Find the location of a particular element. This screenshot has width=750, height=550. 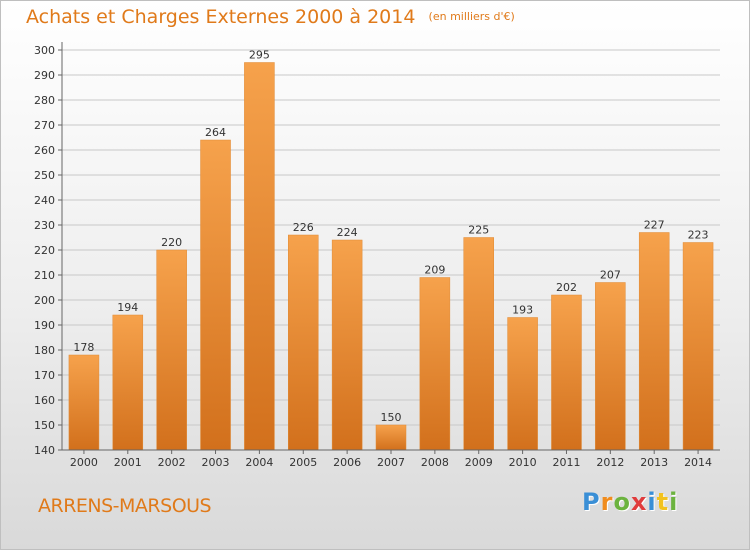

y-tick-label: 230 is located at coordinates (44, 225).